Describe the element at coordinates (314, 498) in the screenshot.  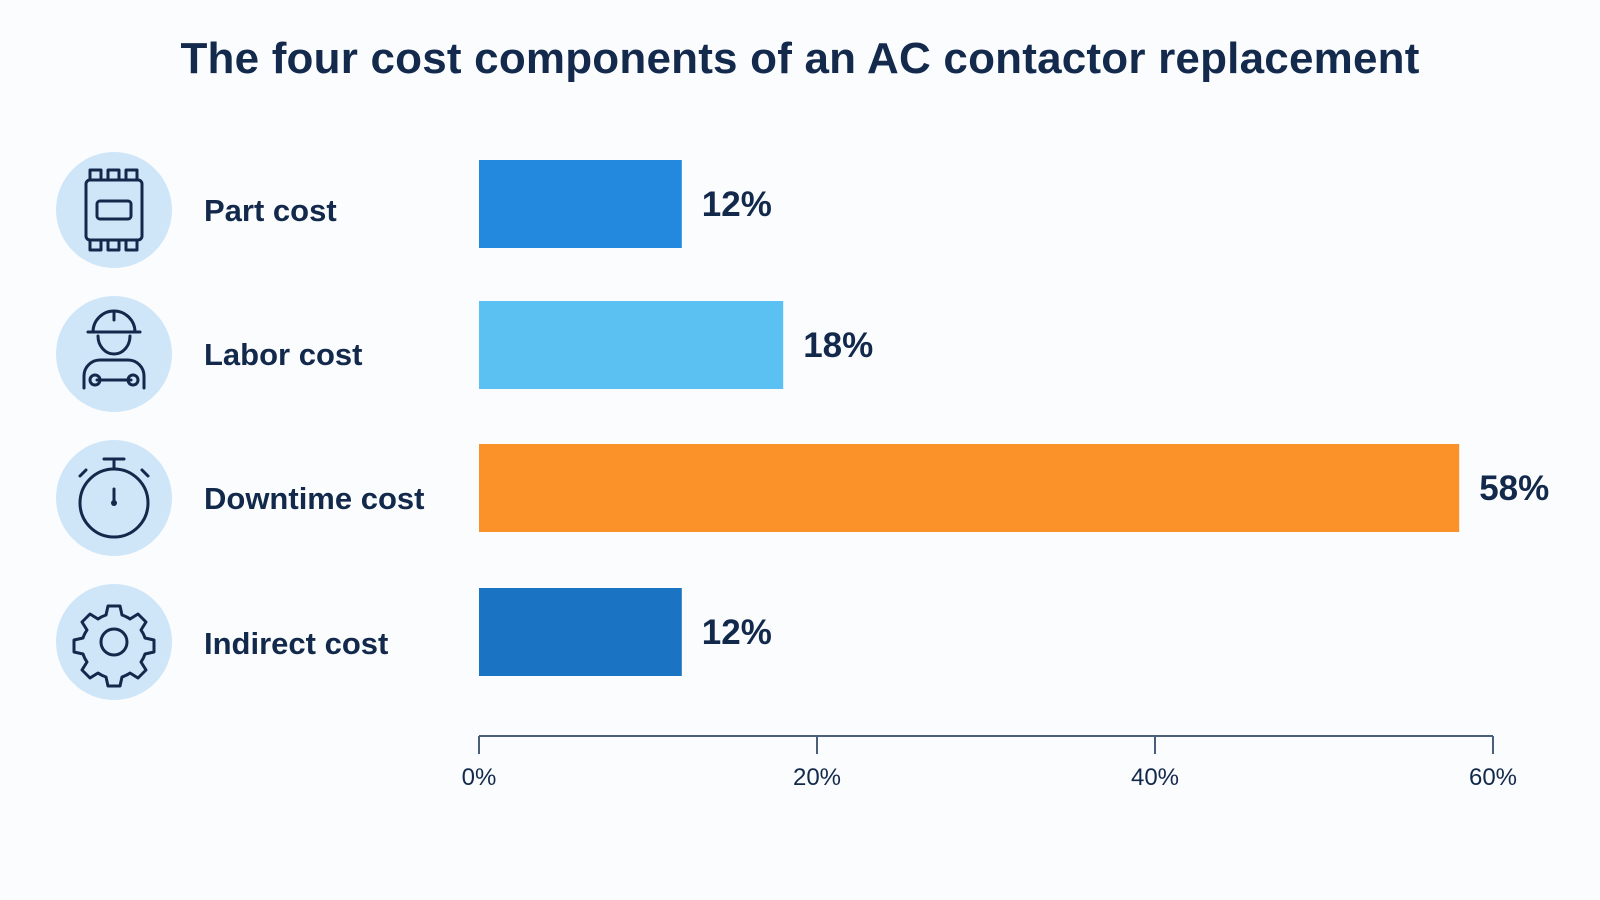
I see `category-label-downtime-cost: Downtime cost` at that location.